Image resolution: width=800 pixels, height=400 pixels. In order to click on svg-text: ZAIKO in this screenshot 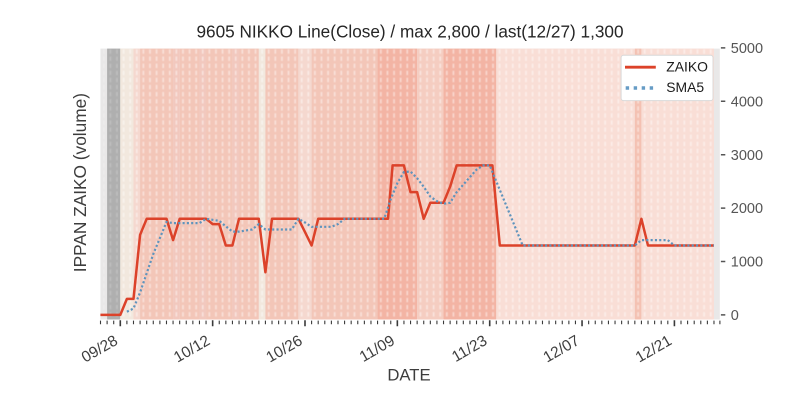, I will do `click(687, 66)`.